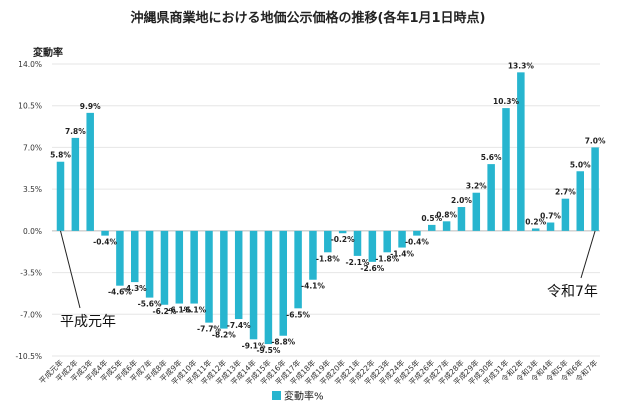  I want to click on y-axis-title: 変動率, so click(48, 52).